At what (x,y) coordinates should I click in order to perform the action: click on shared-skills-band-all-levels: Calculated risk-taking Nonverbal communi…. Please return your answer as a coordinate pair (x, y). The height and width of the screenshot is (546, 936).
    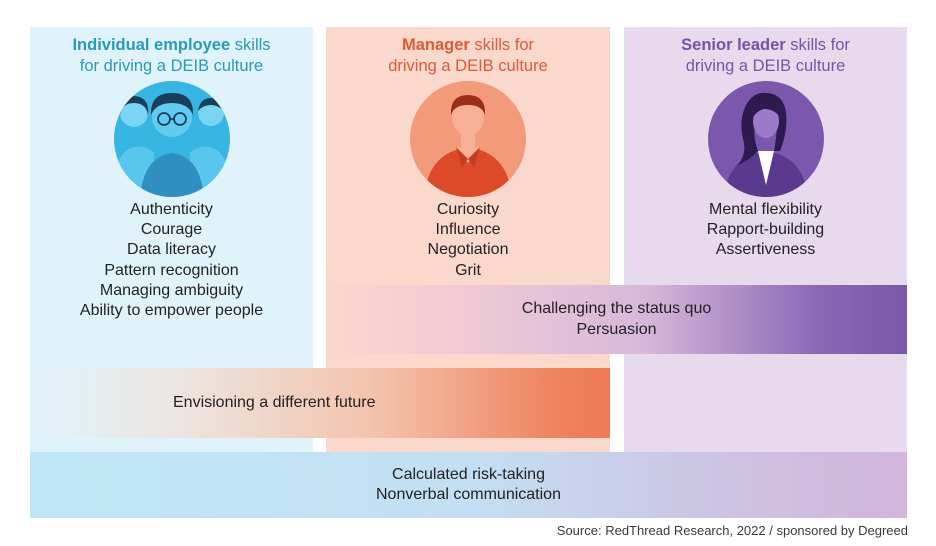
    Looking at the image, I should click on (468, 485).